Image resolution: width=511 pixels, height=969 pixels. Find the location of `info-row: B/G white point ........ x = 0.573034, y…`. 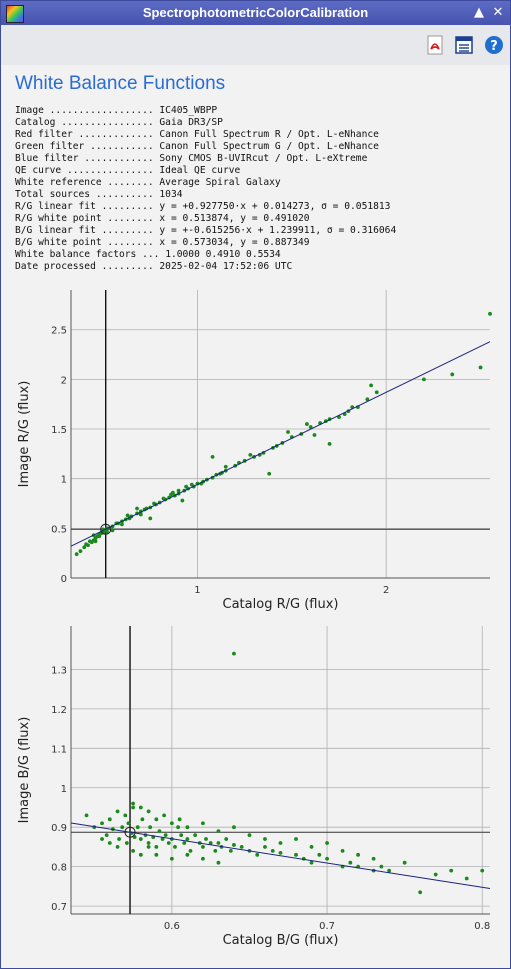

info-row: B/G white point ........ x = 0.573034, y… is located at coordinates (205, 243).